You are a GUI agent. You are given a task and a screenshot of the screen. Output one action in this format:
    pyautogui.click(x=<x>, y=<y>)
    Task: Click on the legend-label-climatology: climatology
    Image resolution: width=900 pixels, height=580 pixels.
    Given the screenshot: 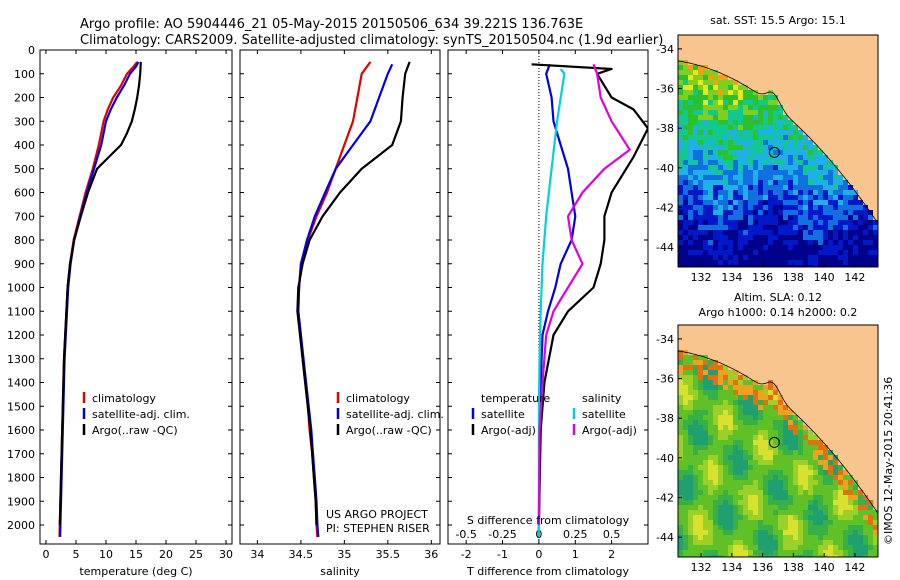 What is the action you would take?
    pyautogui.click(x=378, y=398)
    